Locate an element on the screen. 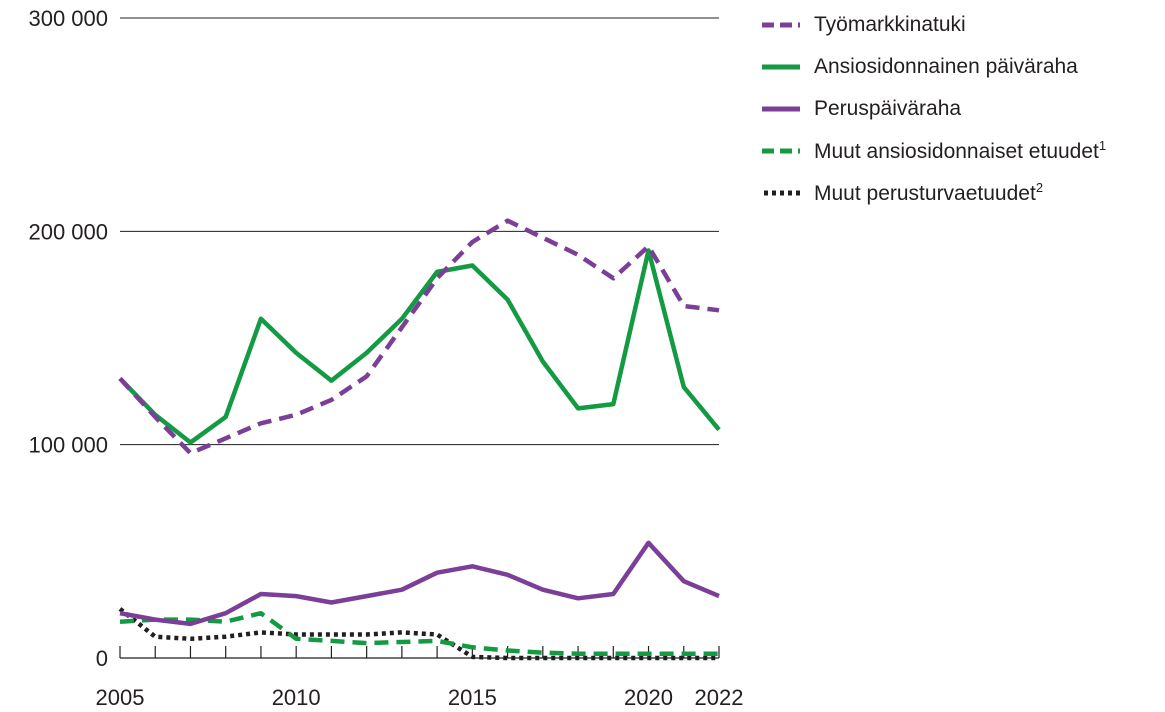 Image resolution: width=1165 pixels, height=712 pixels. legend-label: Muut perusturvaetuudet2 is located at coordinates (928, 193).